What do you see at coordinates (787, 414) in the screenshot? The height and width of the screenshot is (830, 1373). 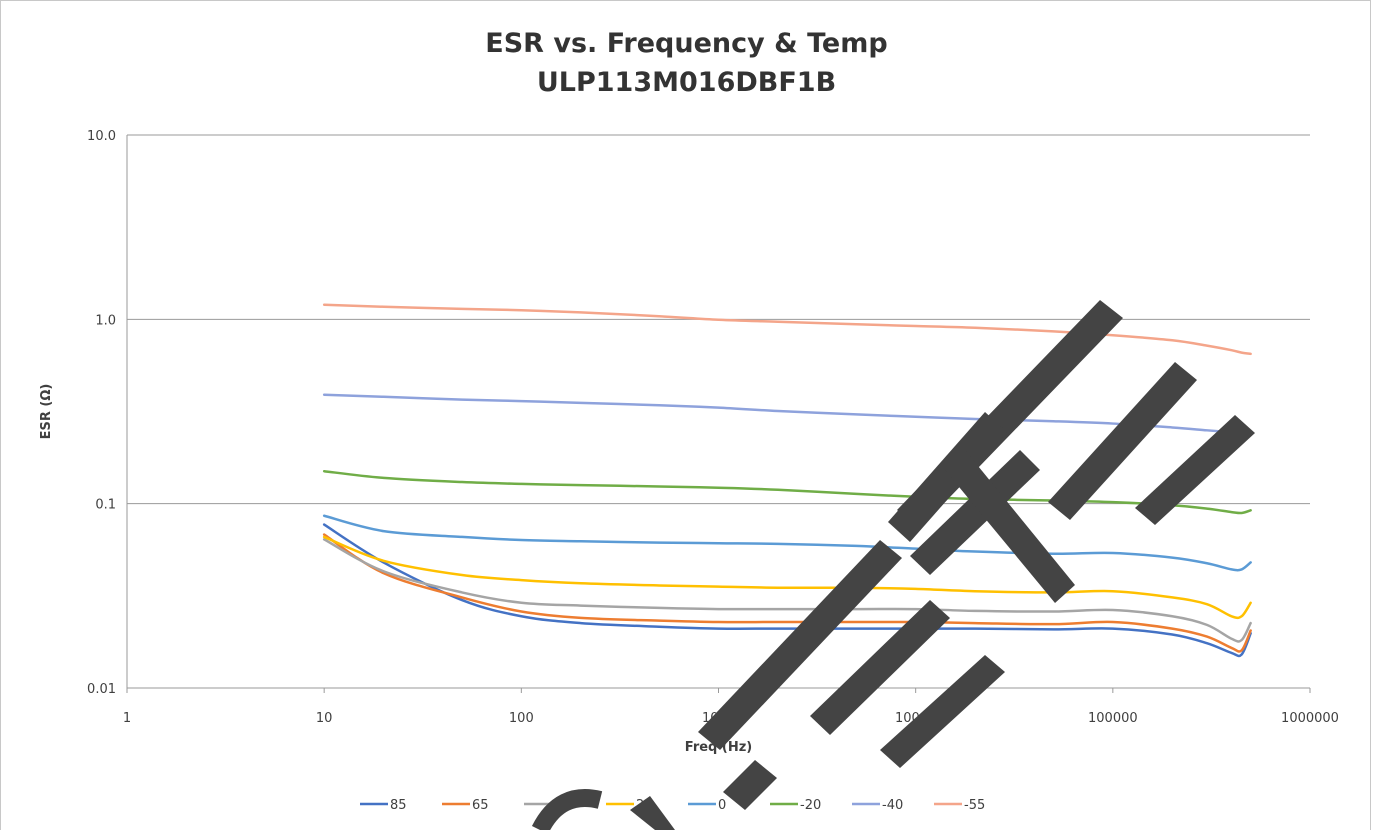 I see `series-line--40` at bounding box center [787, 414].